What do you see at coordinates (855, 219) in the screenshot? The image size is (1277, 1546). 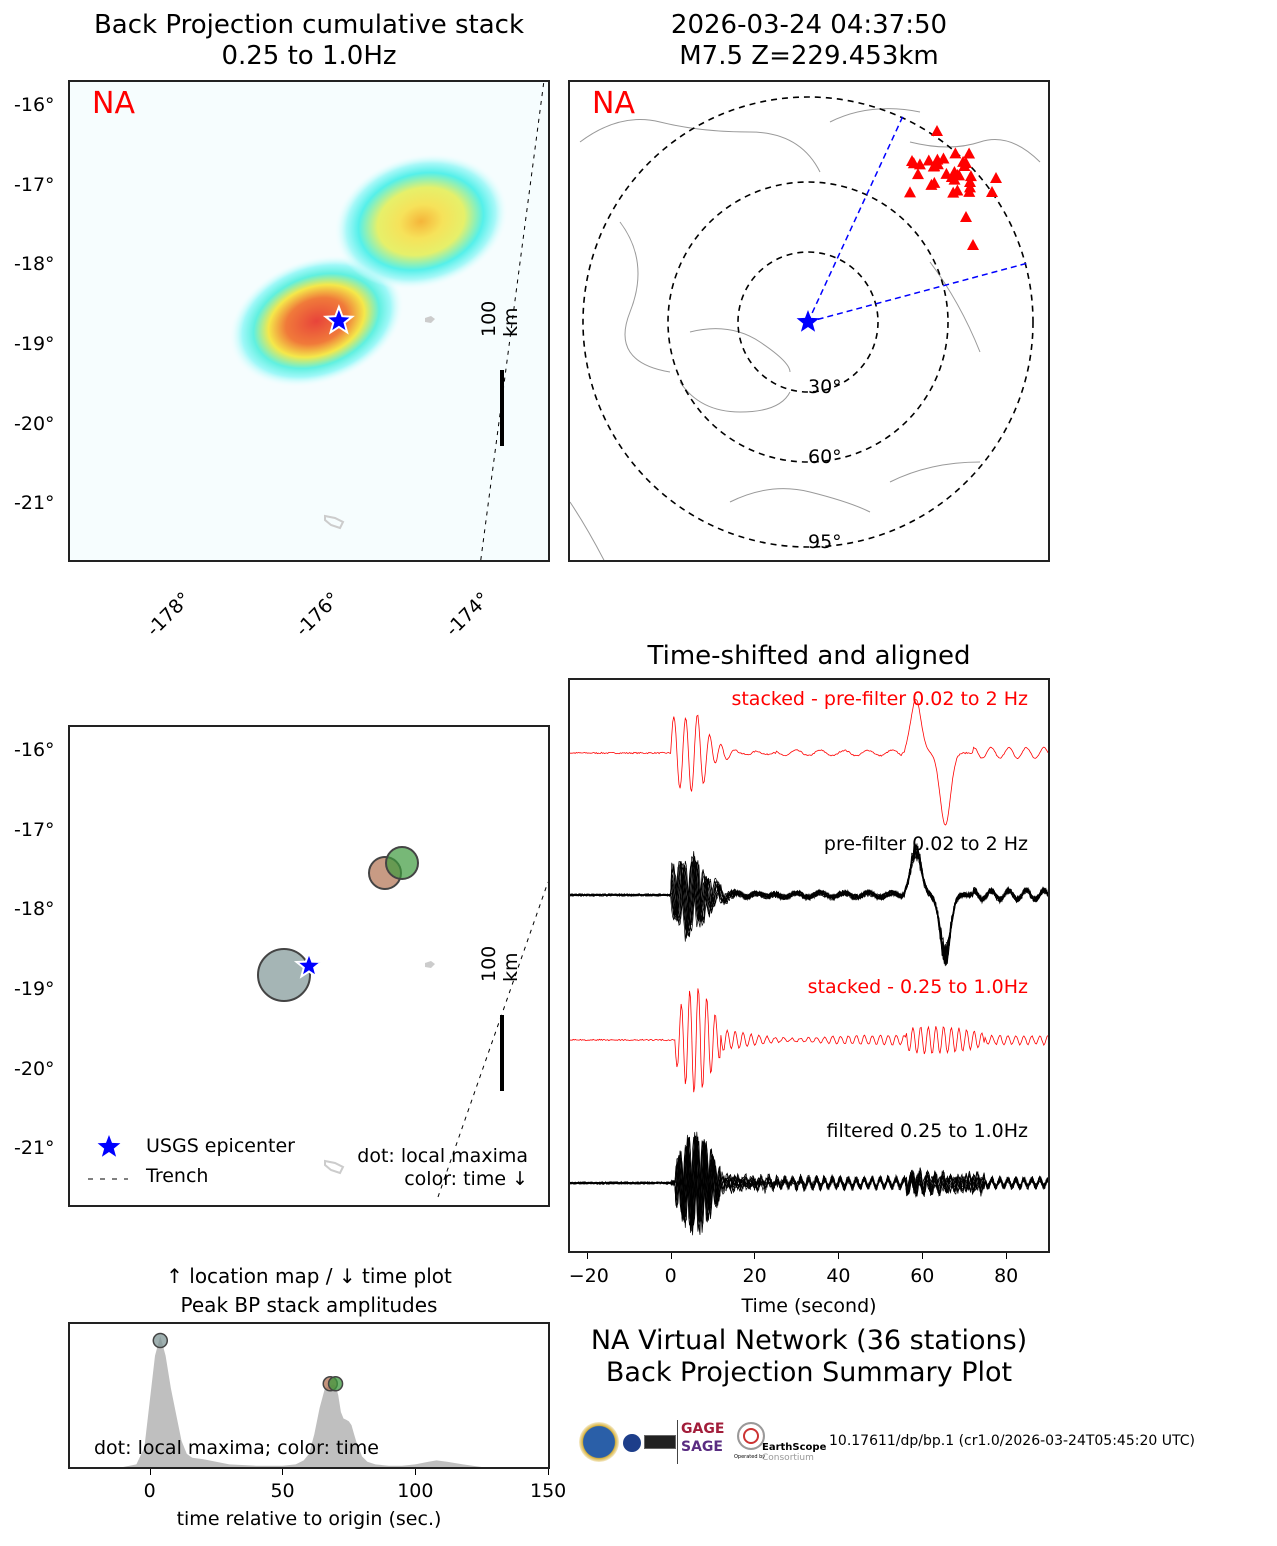 I see `azimuth-line` at bounding box center [855, 219].